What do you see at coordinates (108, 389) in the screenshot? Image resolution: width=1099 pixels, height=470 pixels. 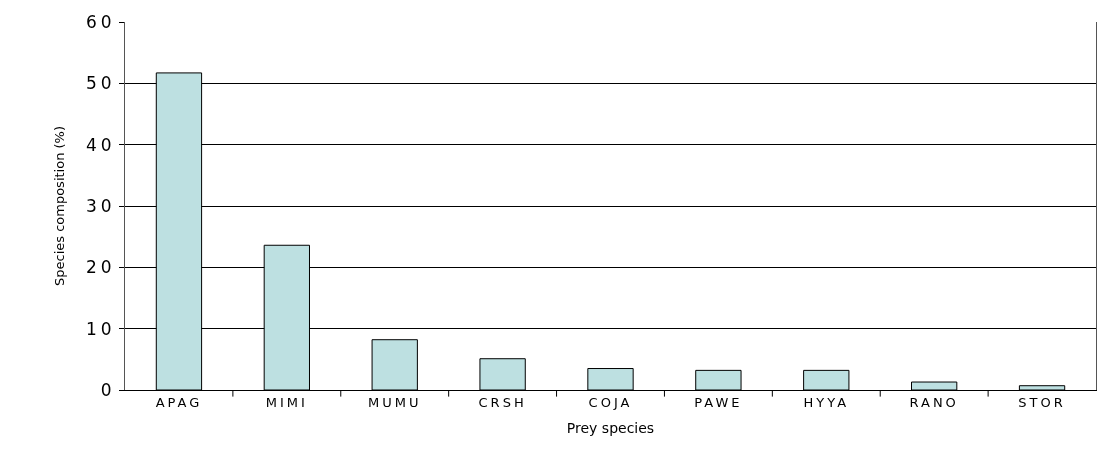 I see `y-tick-label: 0` at bounding box center [108, 389].